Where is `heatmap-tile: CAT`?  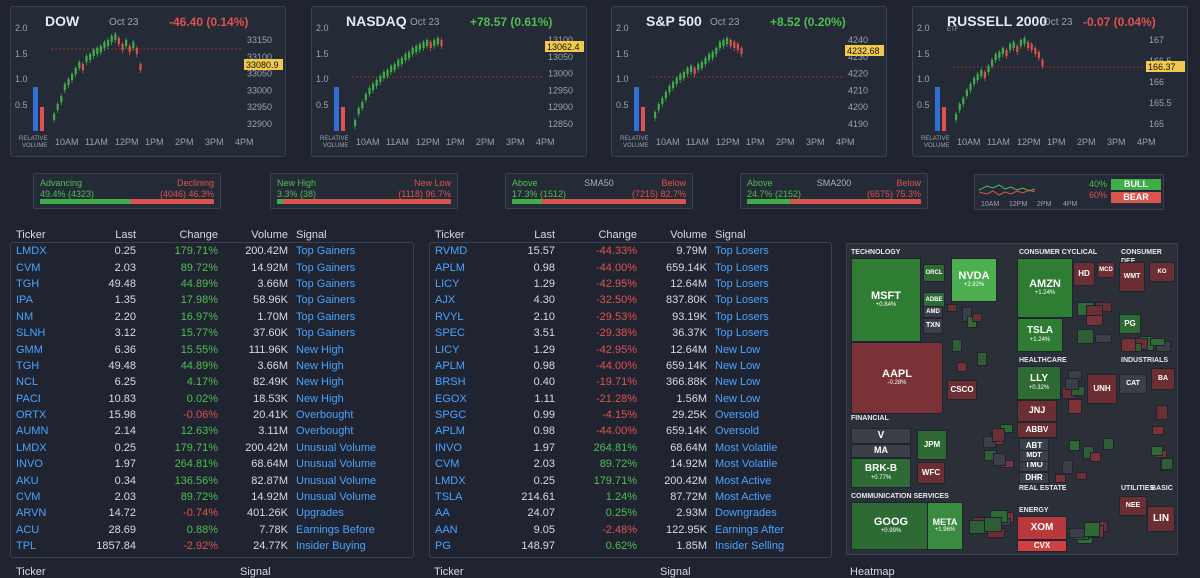
heatmap-tile: CAT is located at coordinates (1133, 384).